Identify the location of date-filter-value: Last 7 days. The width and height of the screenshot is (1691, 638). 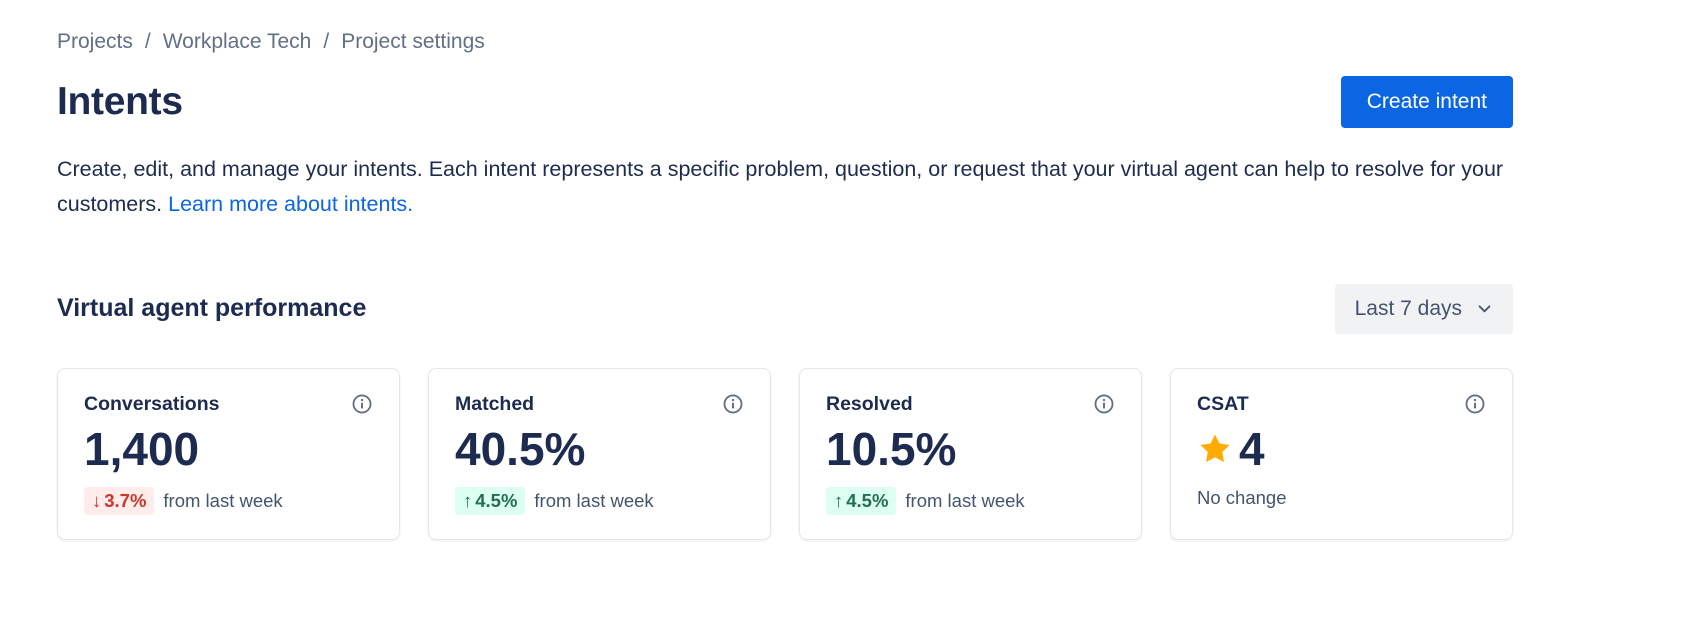
(1408, 308).